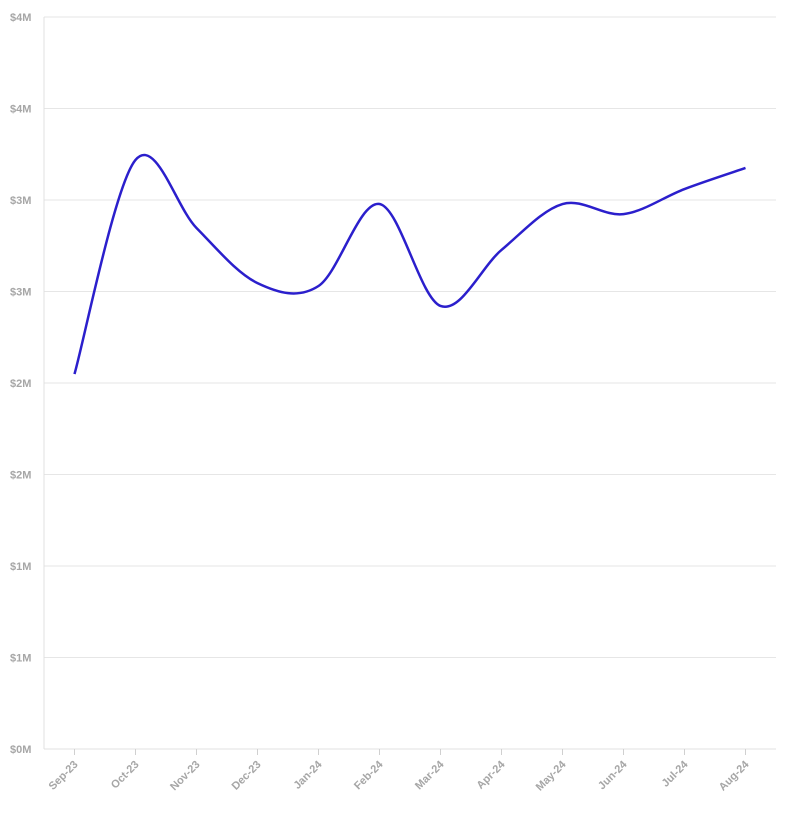  What do you see at coordinates (125, 775) in the screenshot?
I see `x-tick-label: Oct-23` at bounding box center [125, 775].